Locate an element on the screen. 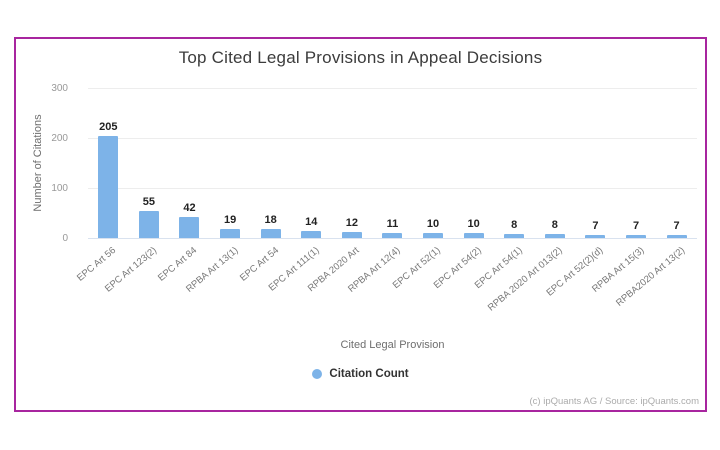  bar-value-label: 42 is located at coordinates (189, 208).